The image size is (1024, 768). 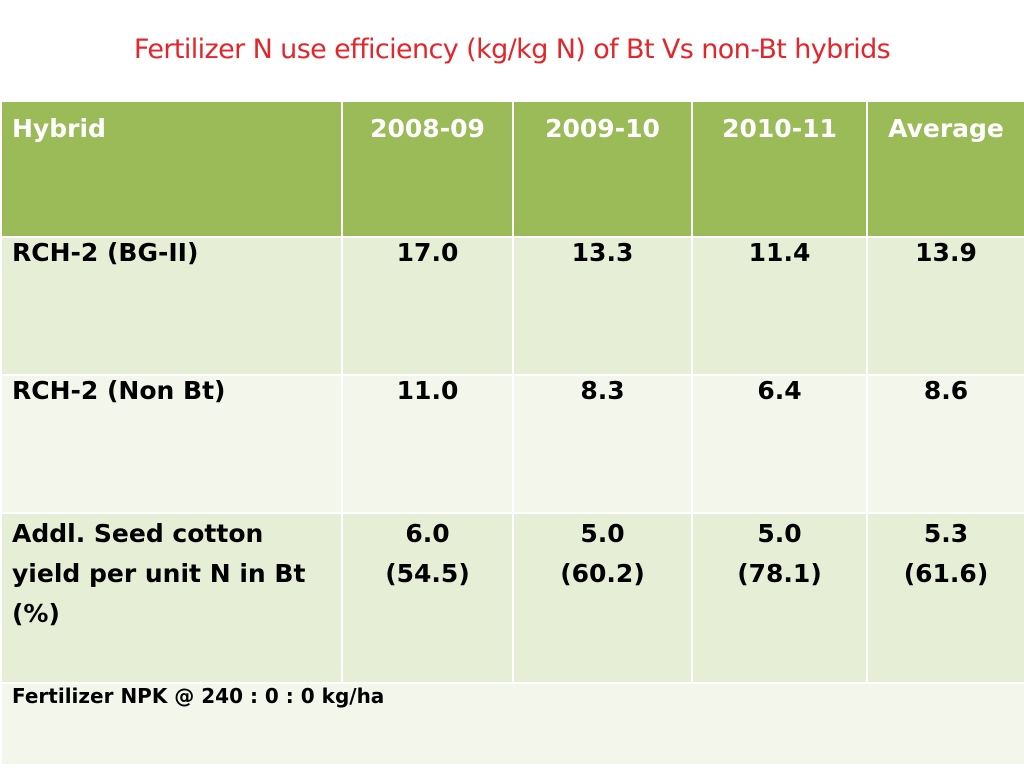 What do you see at coordinates (946, 533) in the screenshot?
I see `cell-number: 5.3` at bounding box center [946, 533].